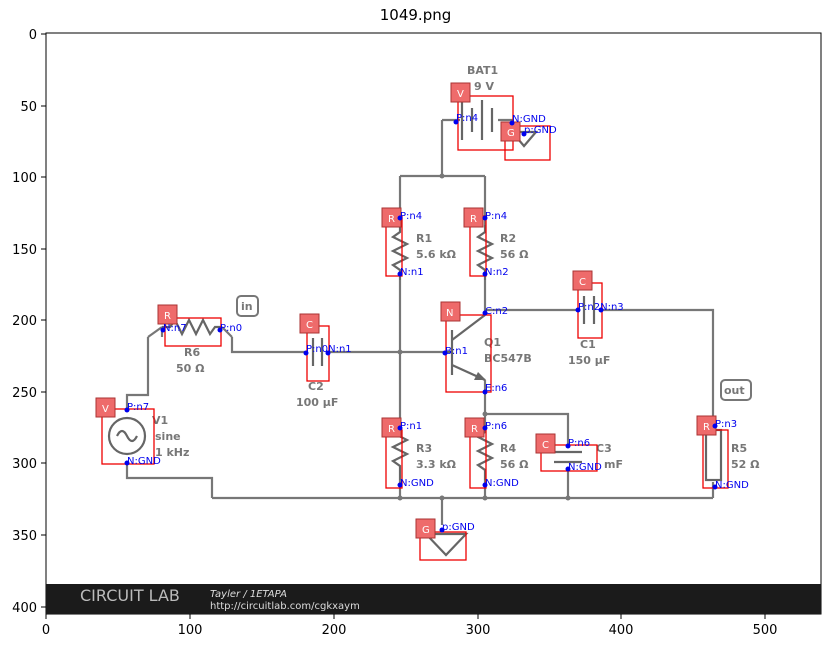  I want to click on svg-text: in, so click(247, 306).